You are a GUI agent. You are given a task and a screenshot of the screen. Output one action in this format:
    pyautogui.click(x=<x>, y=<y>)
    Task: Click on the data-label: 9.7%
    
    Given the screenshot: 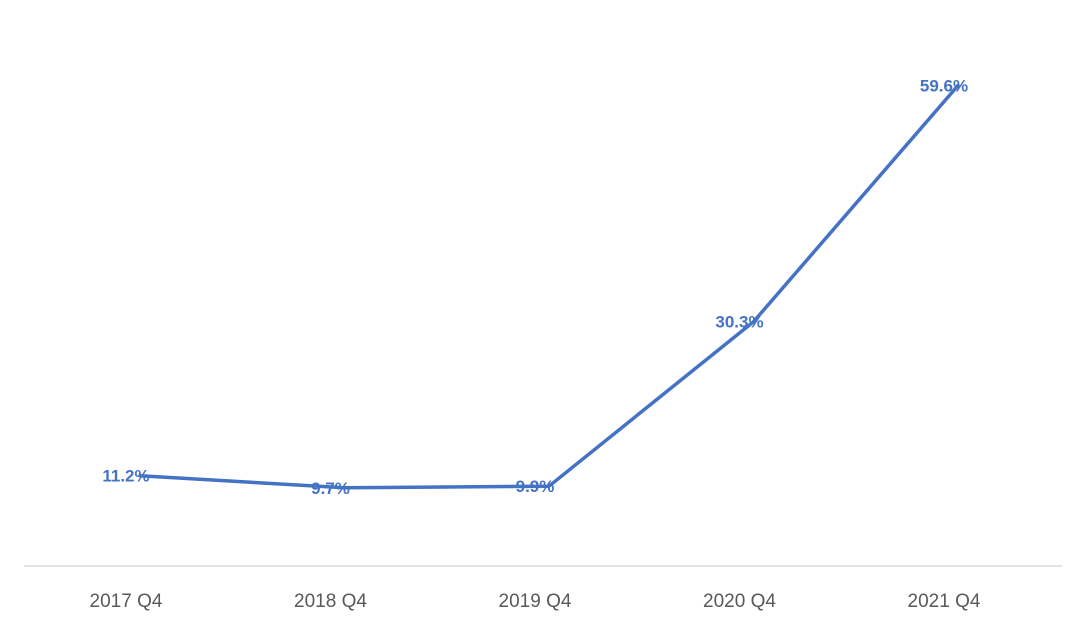 What is the action you would take?
    pyautogui.click(x=330, y=488)
    